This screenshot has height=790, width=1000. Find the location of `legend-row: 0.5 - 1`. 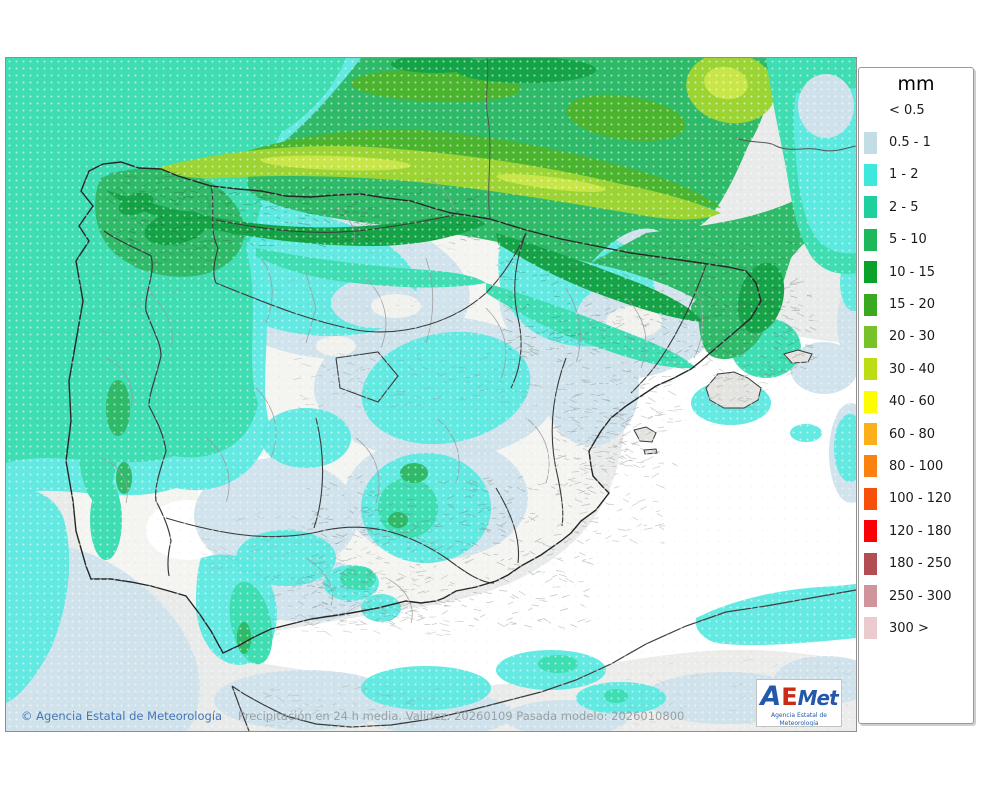

legend-row: 0.5 - 1 is located at coordinates (916, 142).